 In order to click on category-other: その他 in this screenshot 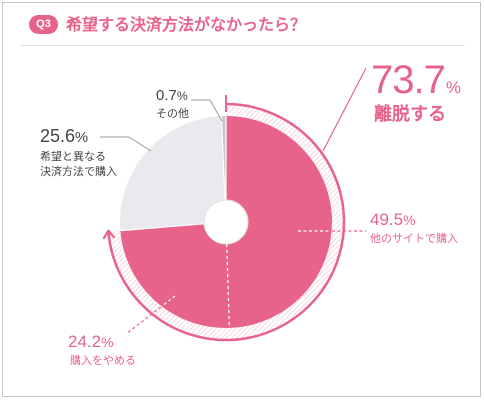, I will do `click(172, 113)`.